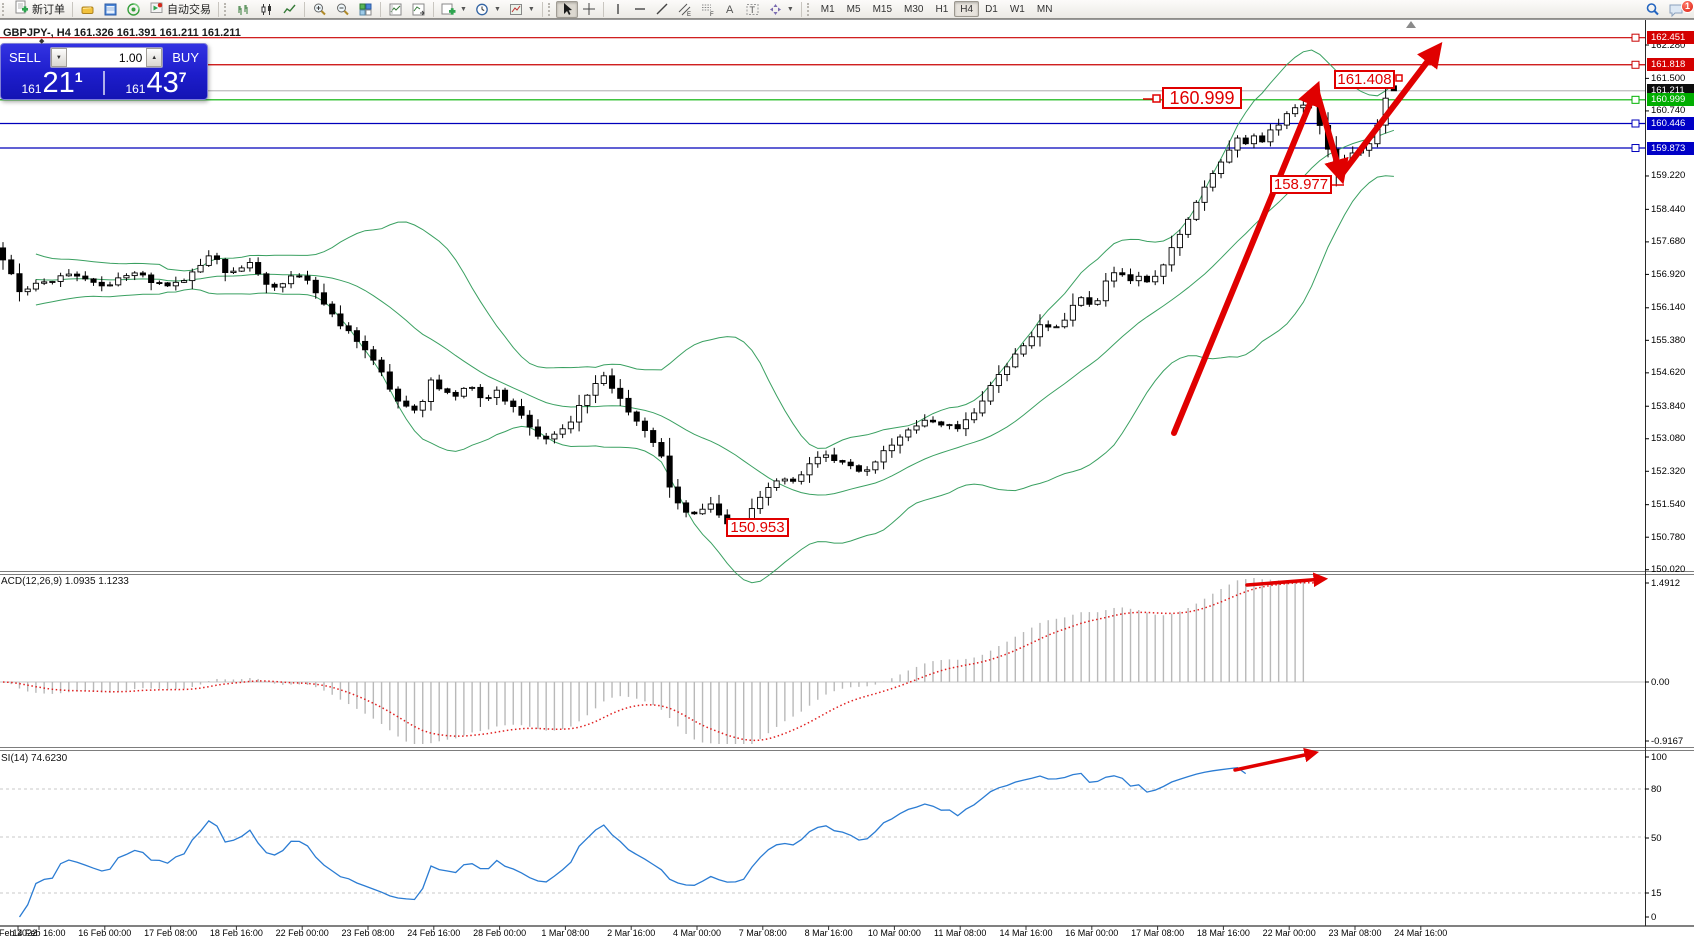  I want to click on new-order-icon, so click(21, 9).